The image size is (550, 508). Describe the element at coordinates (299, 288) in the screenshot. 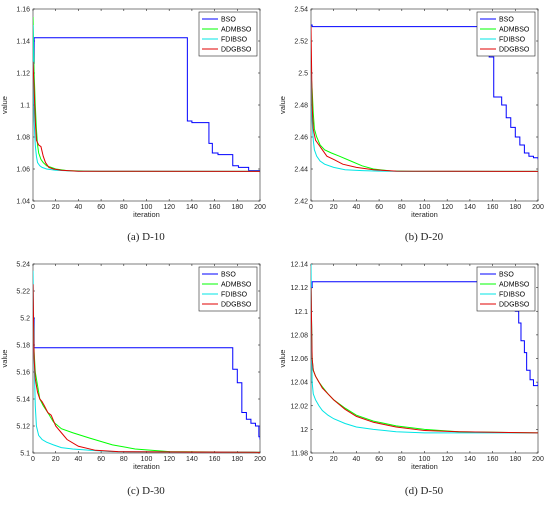

I see `y-tick-label: 12.12` at that location.